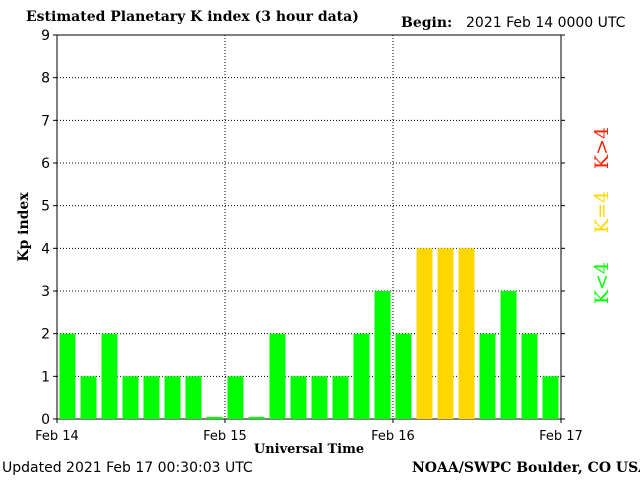  I want to click on updated-label: Updated, so click(32, 468).